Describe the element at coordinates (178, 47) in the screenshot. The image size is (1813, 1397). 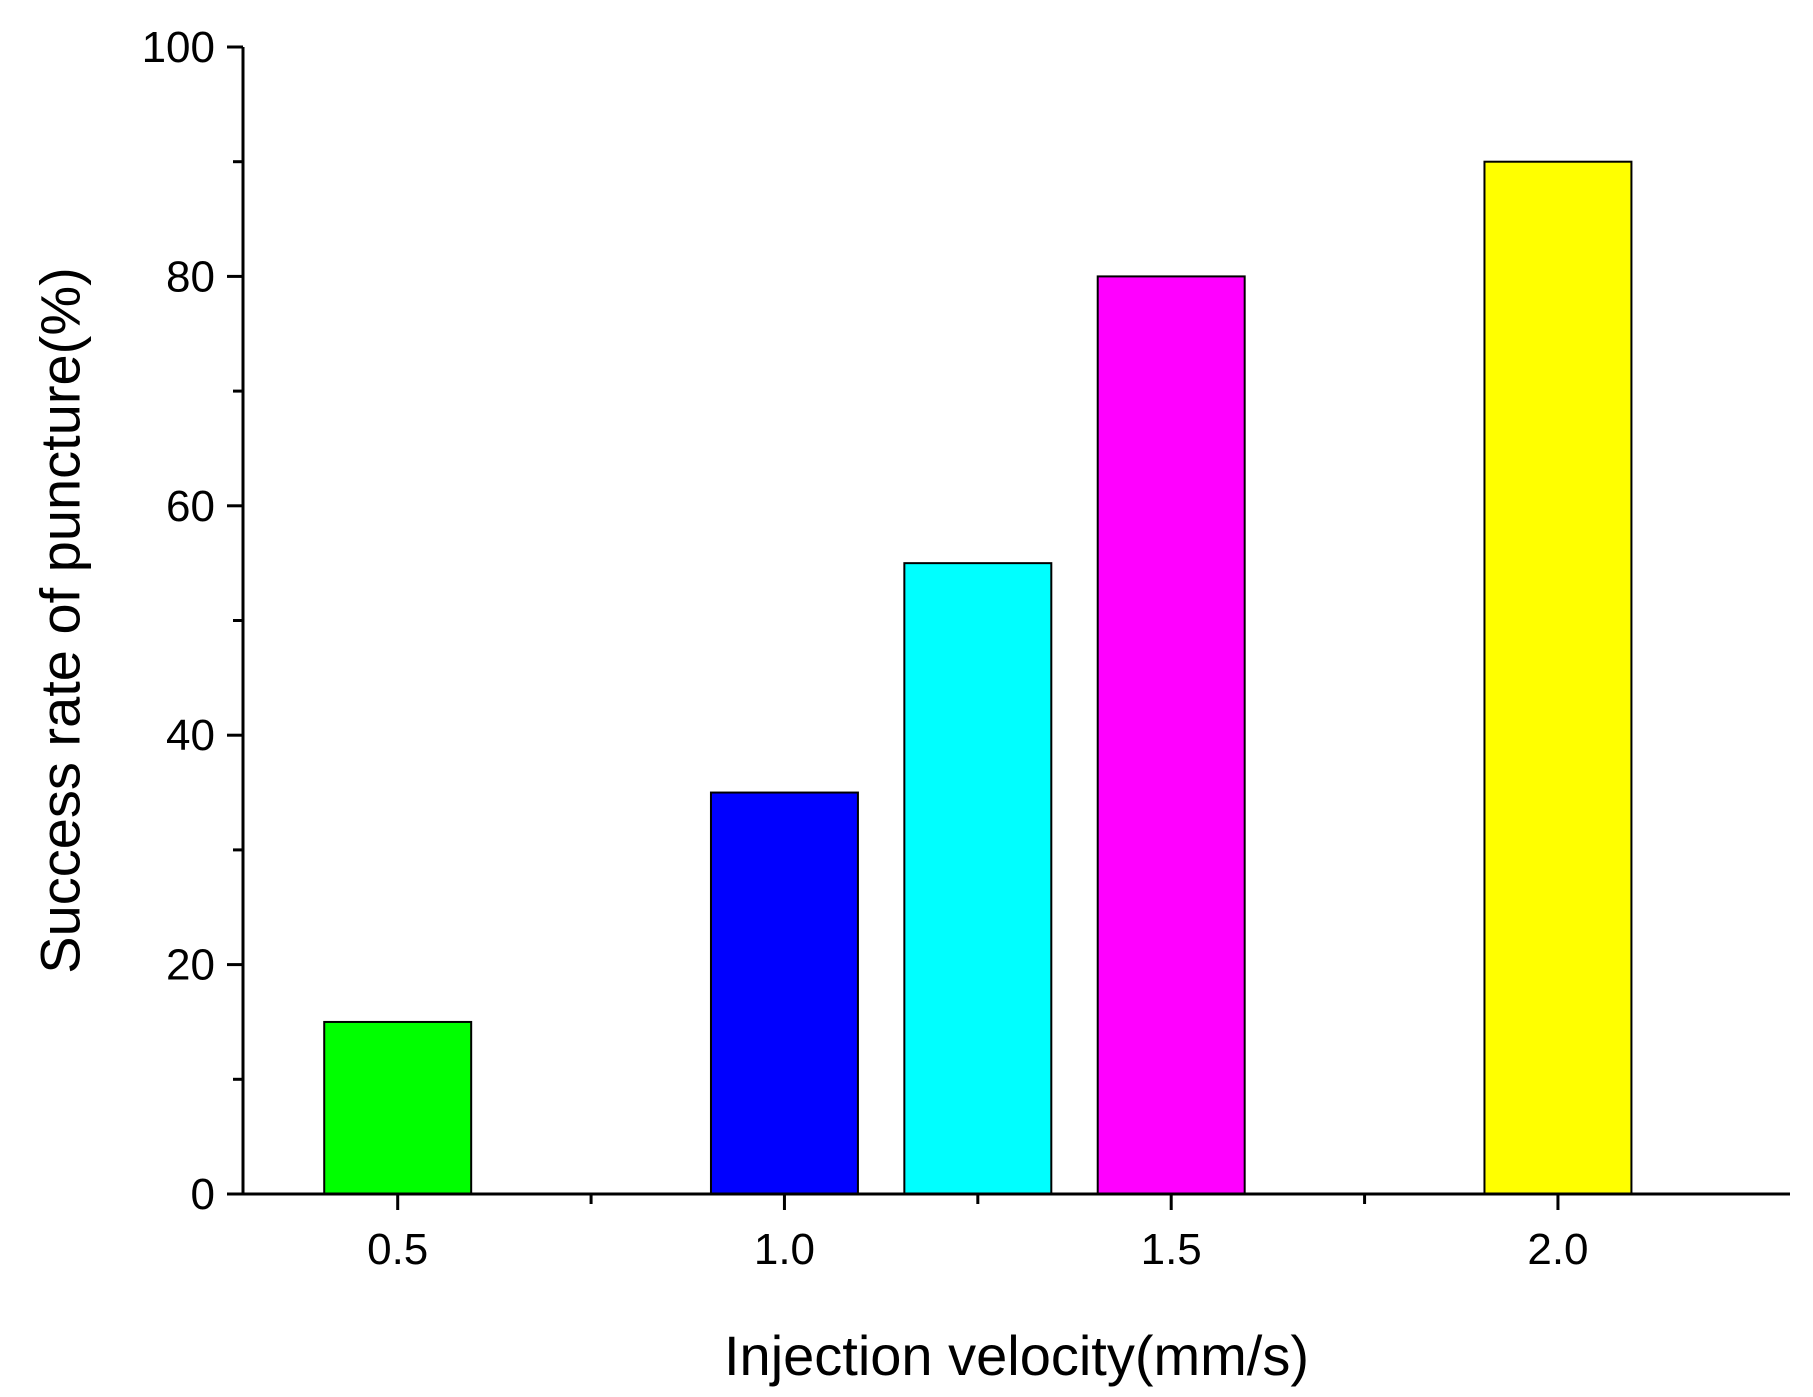
I see `y-tick-label-10: 100` at that location.